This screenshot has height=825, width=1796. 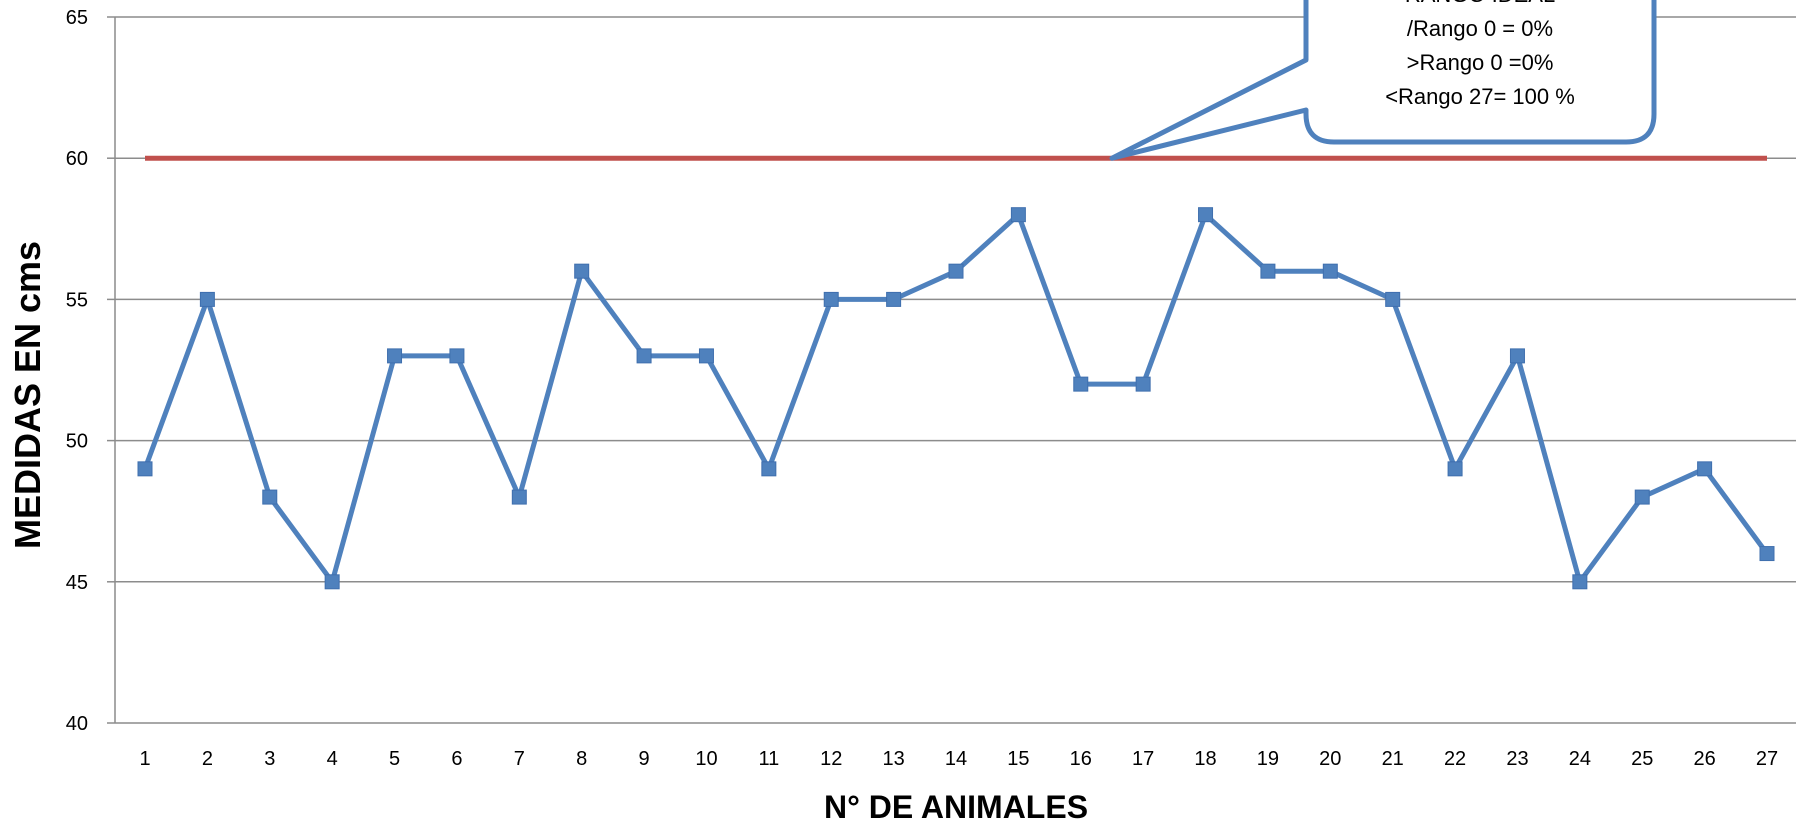 What do you see at coordinates (1081, 759) in the screenshot?
I see `x-tick-label: 16` at bounding box center [1081, 759].